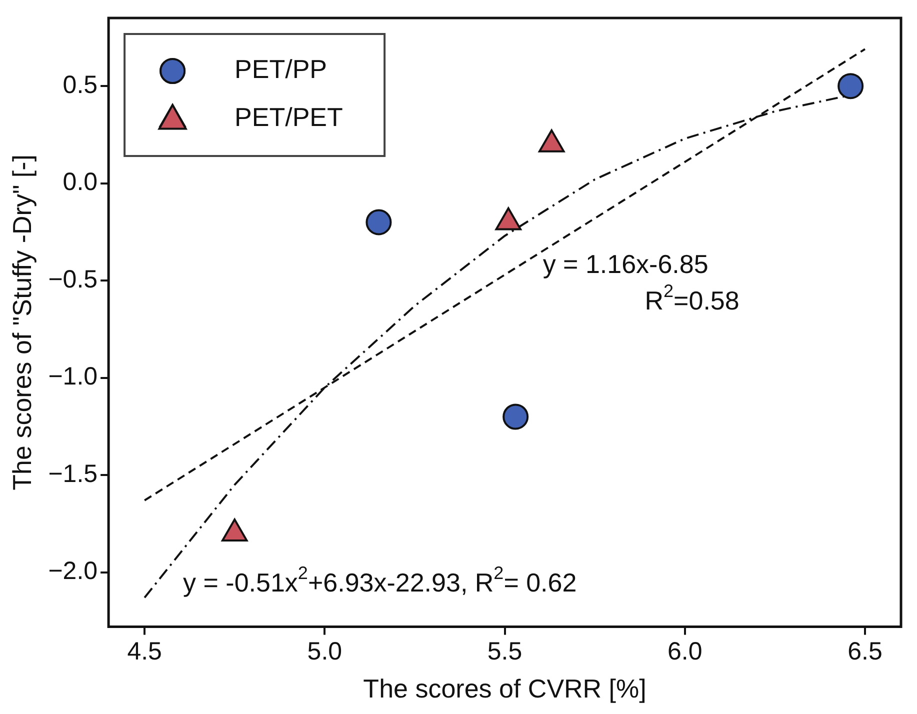 The height and width of the screenshot is (714, 917). Describe the element at coordinates (73, 474) in the screenshot. I see `y-tick-label: −1.5` at that location.